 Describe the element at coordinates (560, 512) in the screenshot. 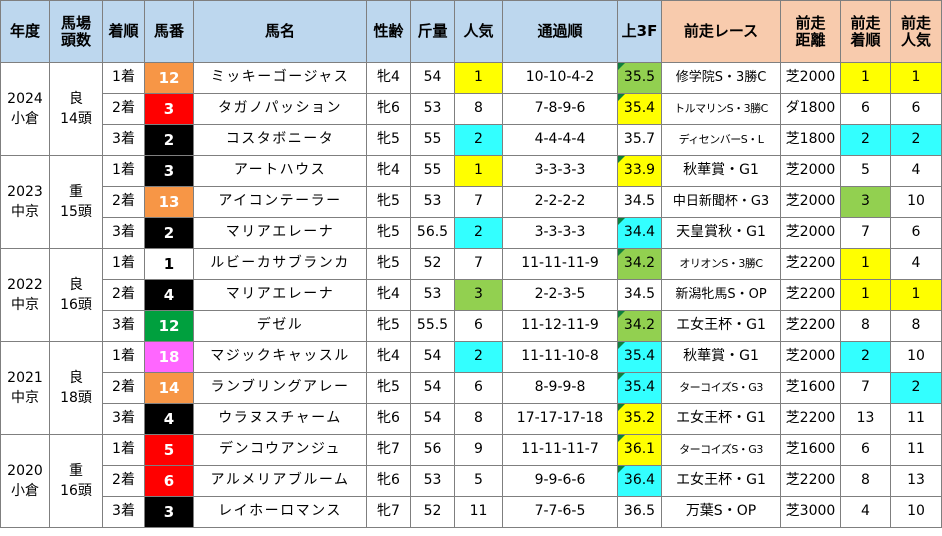

I see `passing-cell: 7-7-6-5` at that location.